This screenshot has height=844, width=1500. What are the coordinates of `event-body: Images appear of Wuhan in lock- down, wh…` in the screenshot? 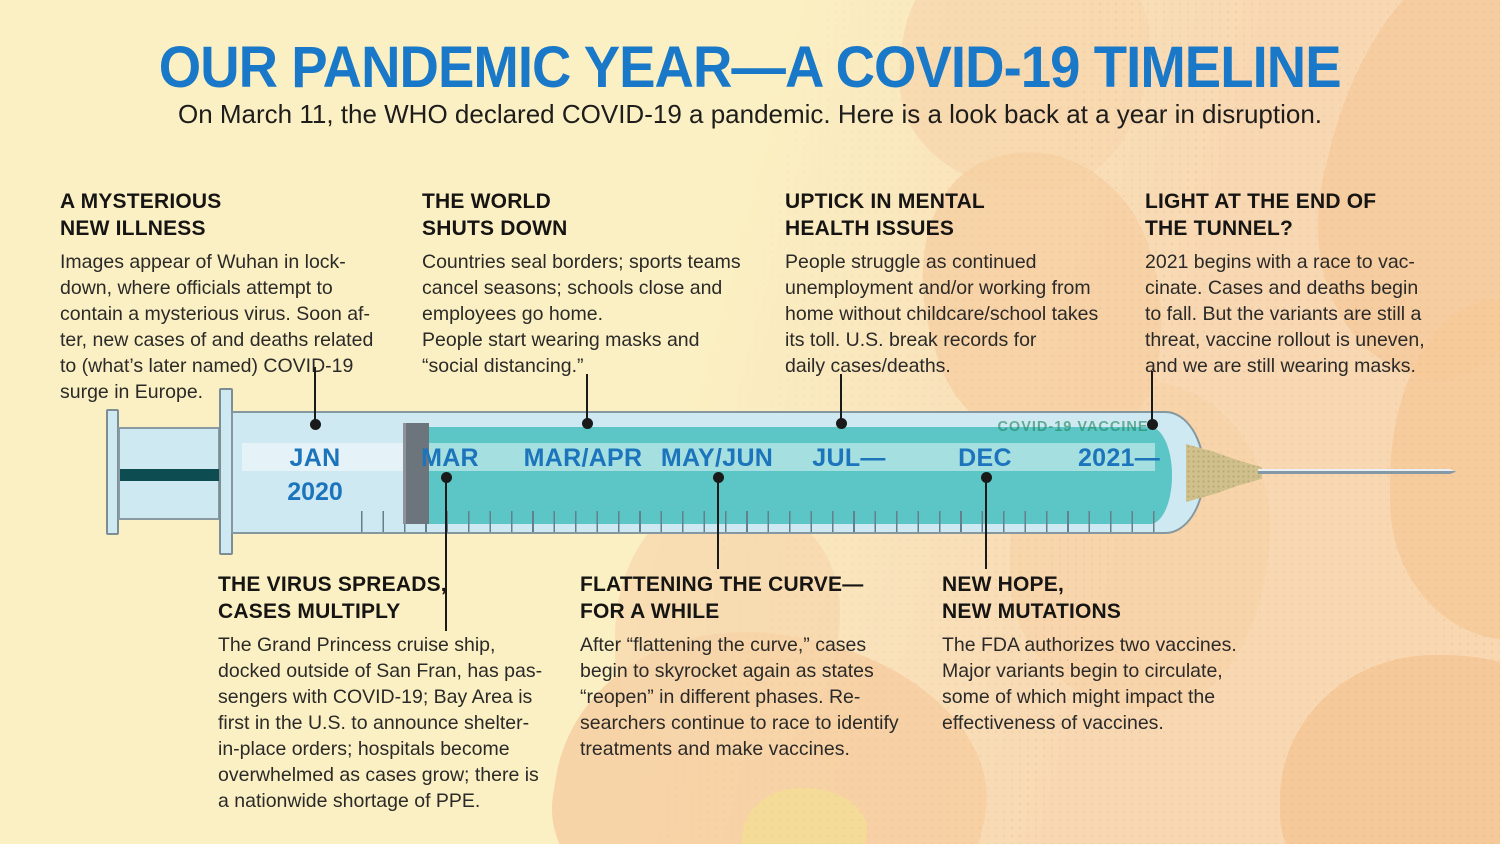 It's located at (217, 327).